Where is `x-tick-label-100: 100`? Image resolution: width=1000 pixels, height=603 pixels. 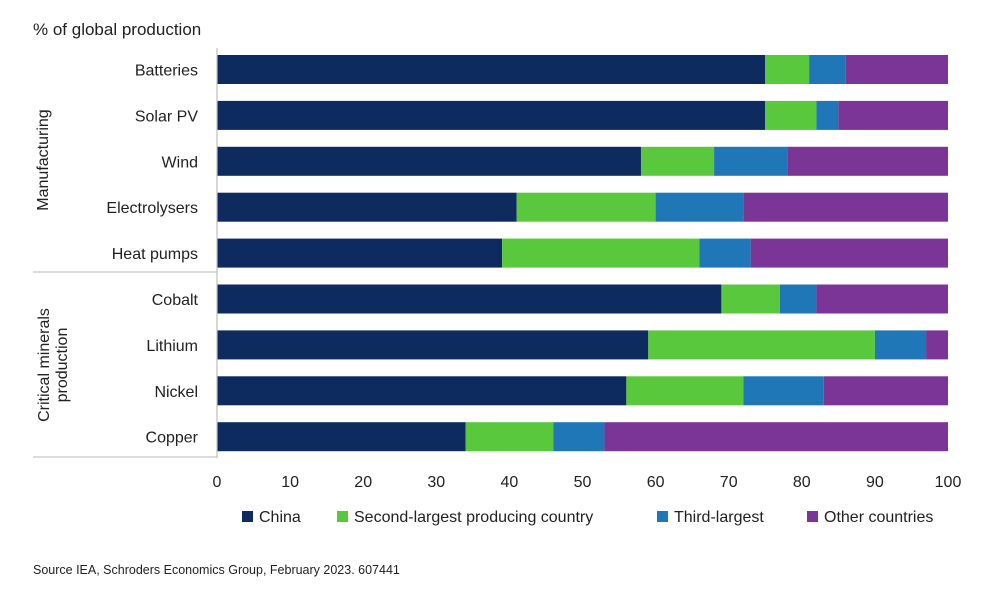 x-tick-label-100: 100 is located at coordinates (948, 482).